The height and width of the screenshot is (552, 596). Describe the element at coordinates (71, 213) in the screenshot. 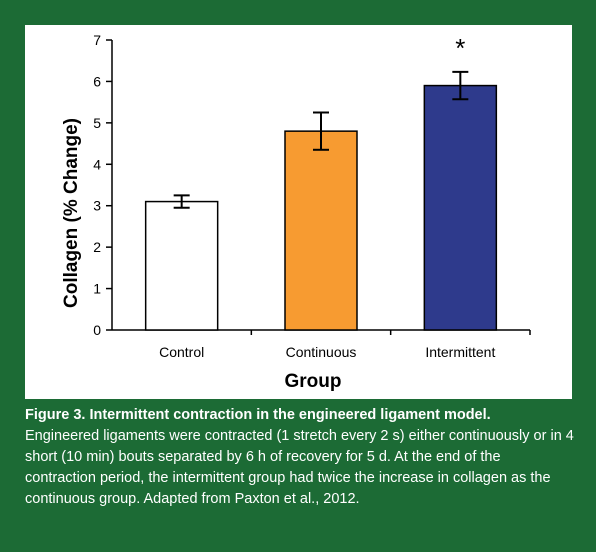

I see `y-axis-label: Collagen (% Change)` at that location.